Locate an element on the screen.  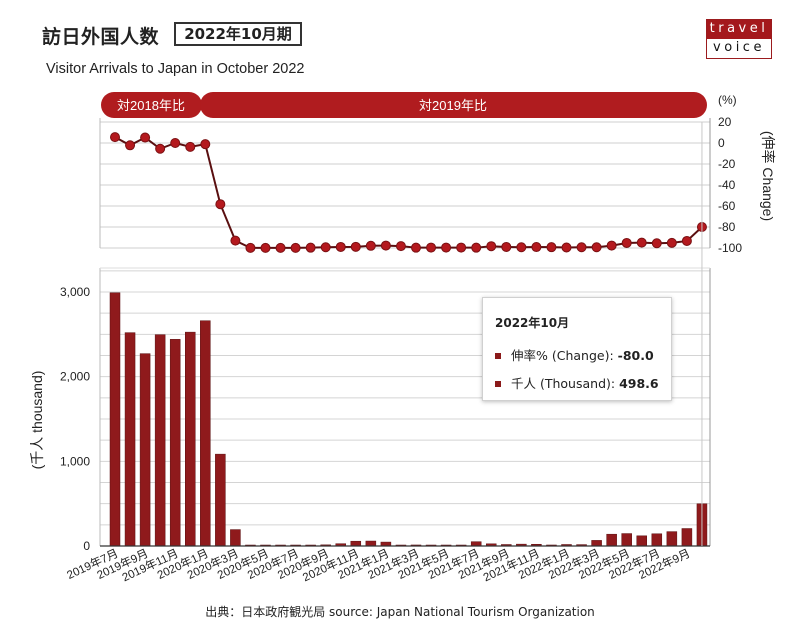
line-chart-series is located at coordinates (408, 192).